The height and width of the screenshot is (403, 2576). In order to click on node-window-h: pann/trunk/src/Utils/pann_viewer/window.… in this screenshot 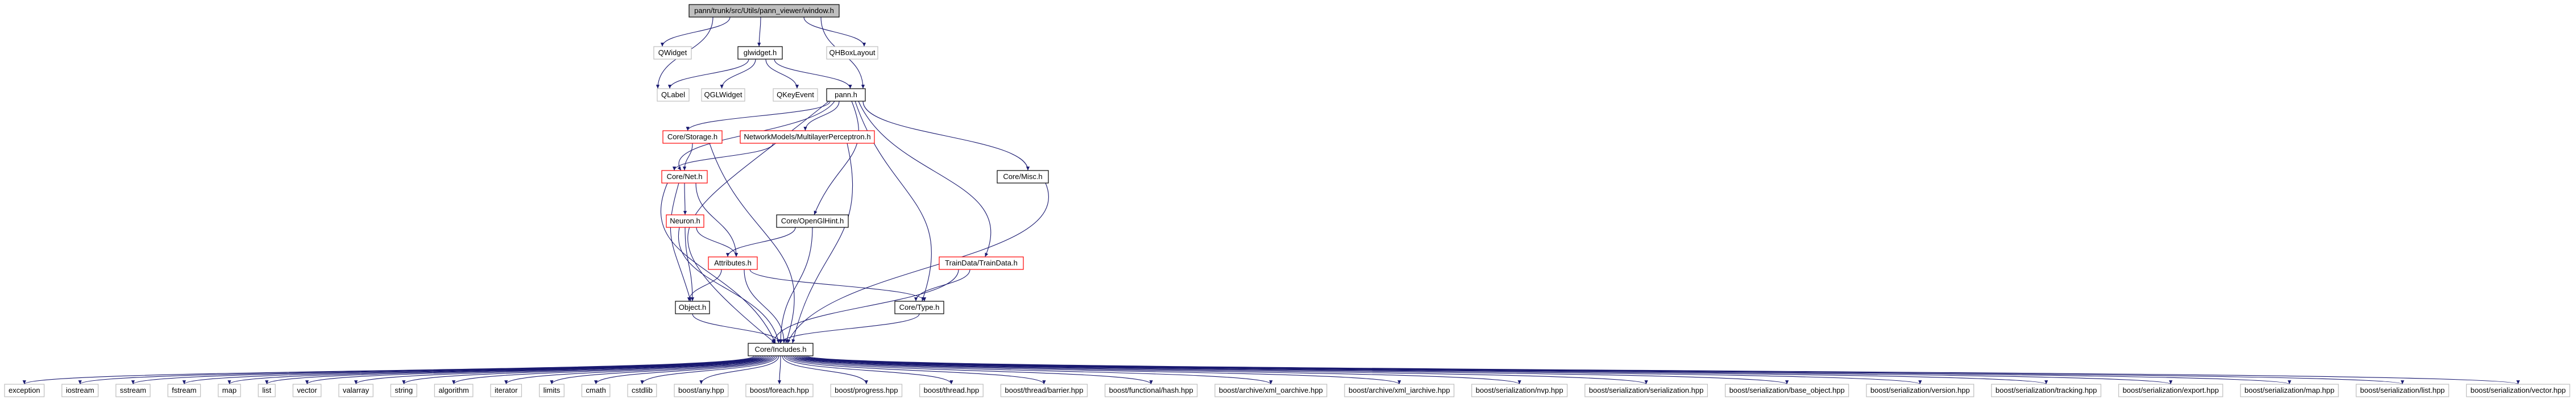, I will do `click(764, 11)`.